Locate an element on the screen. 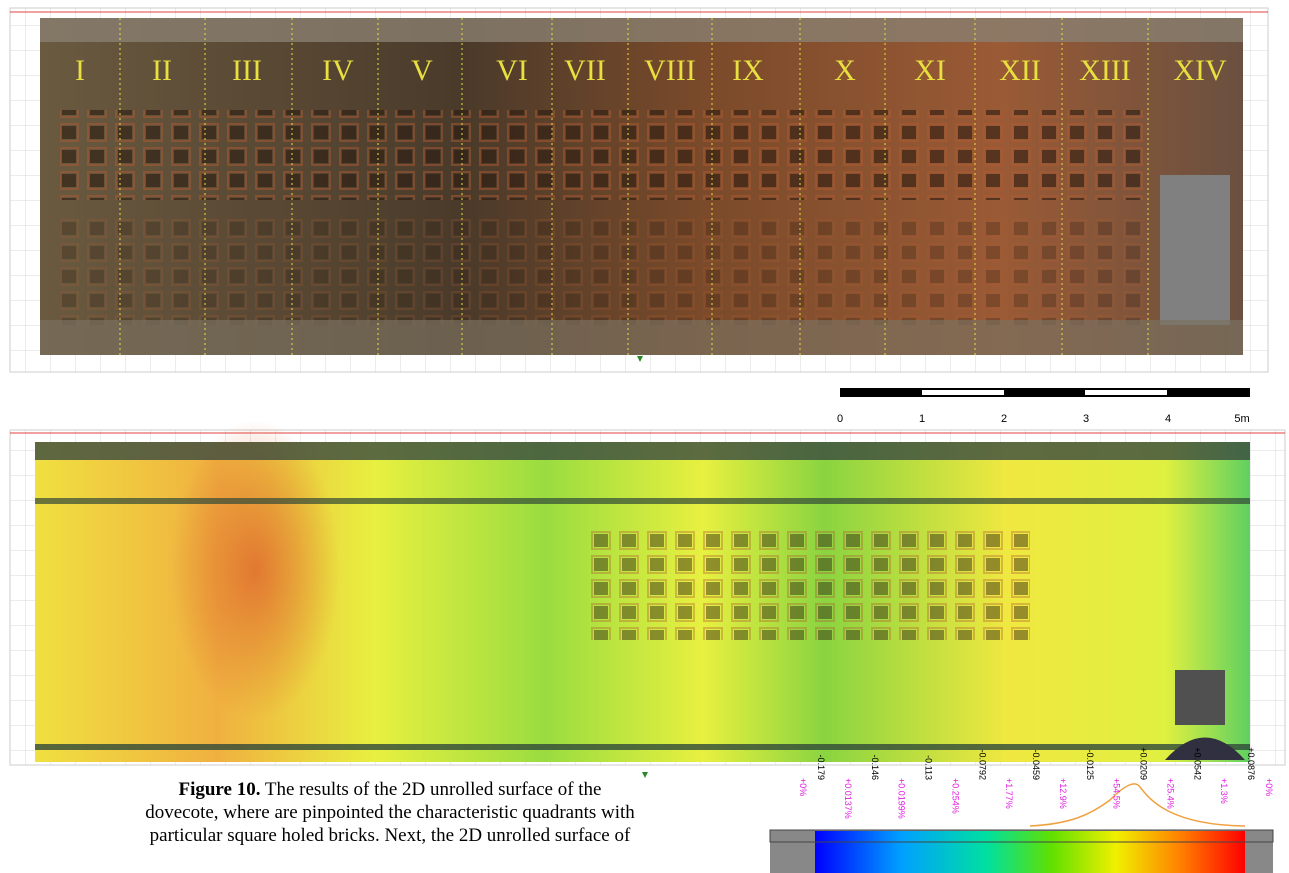 This screenshot has height=873, width=1289. legend-percentage: +0.0137% is located at coordinates (848, 798).